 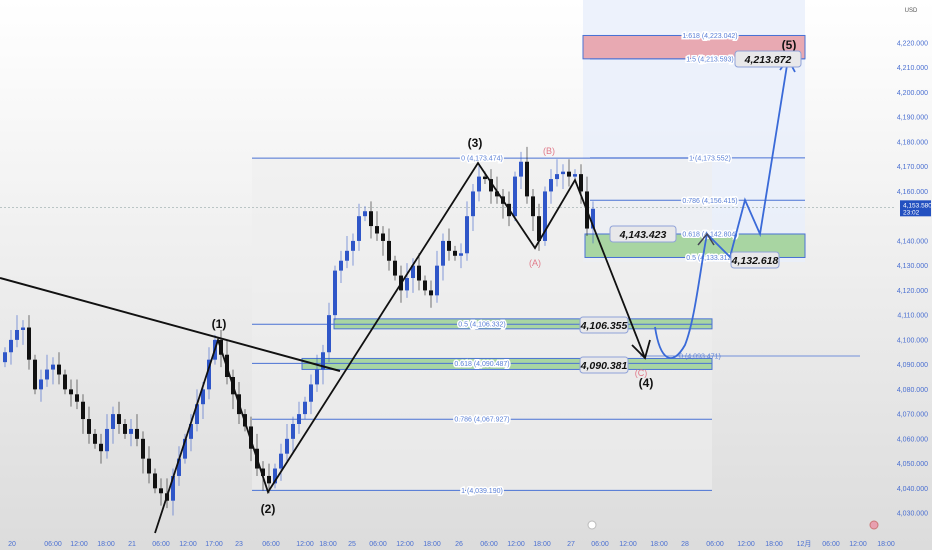 I want to click on fib-left-label: 0.618 (4,090.487), so click(x=481, y=364).